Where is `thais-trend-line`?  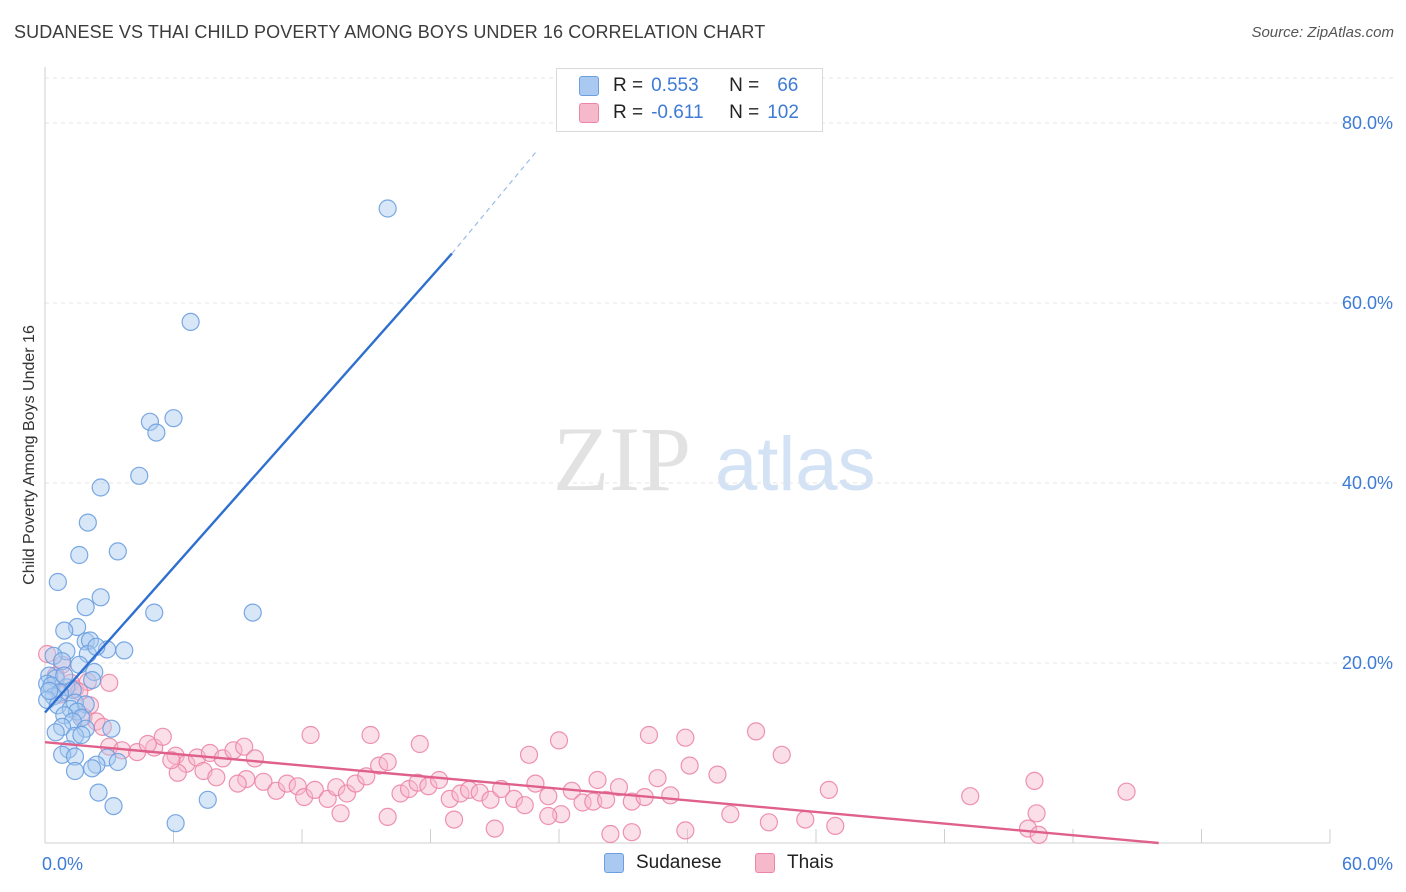
thais-trend-line is located at coordinates (601, 793).